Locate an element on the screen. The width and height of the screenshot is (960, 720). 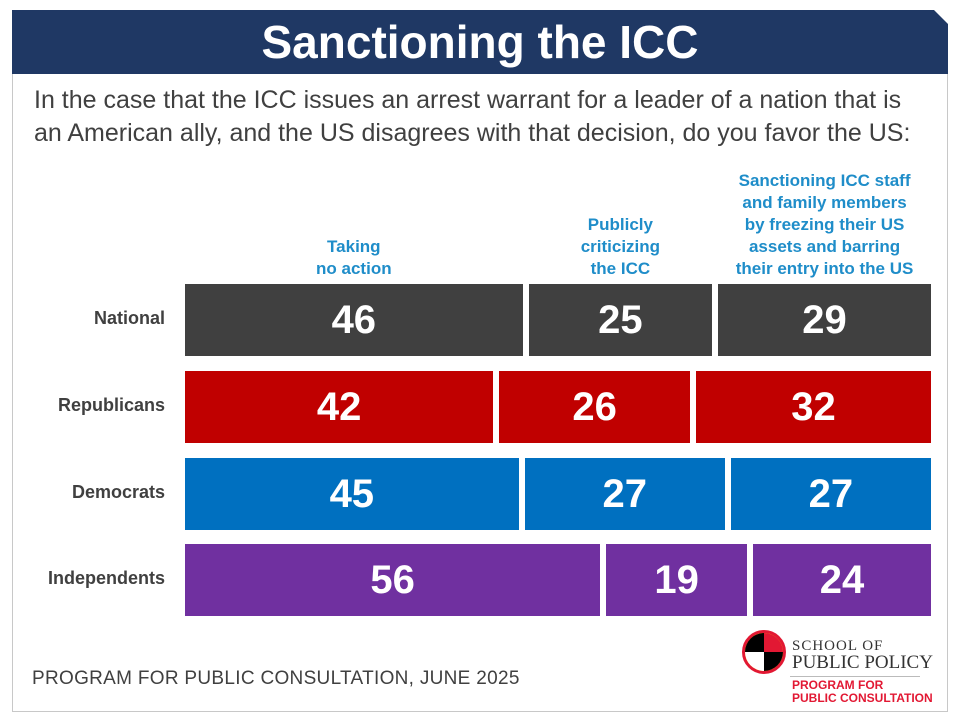
bar-national-series-2: 25 is located at coordinates (620, 320).